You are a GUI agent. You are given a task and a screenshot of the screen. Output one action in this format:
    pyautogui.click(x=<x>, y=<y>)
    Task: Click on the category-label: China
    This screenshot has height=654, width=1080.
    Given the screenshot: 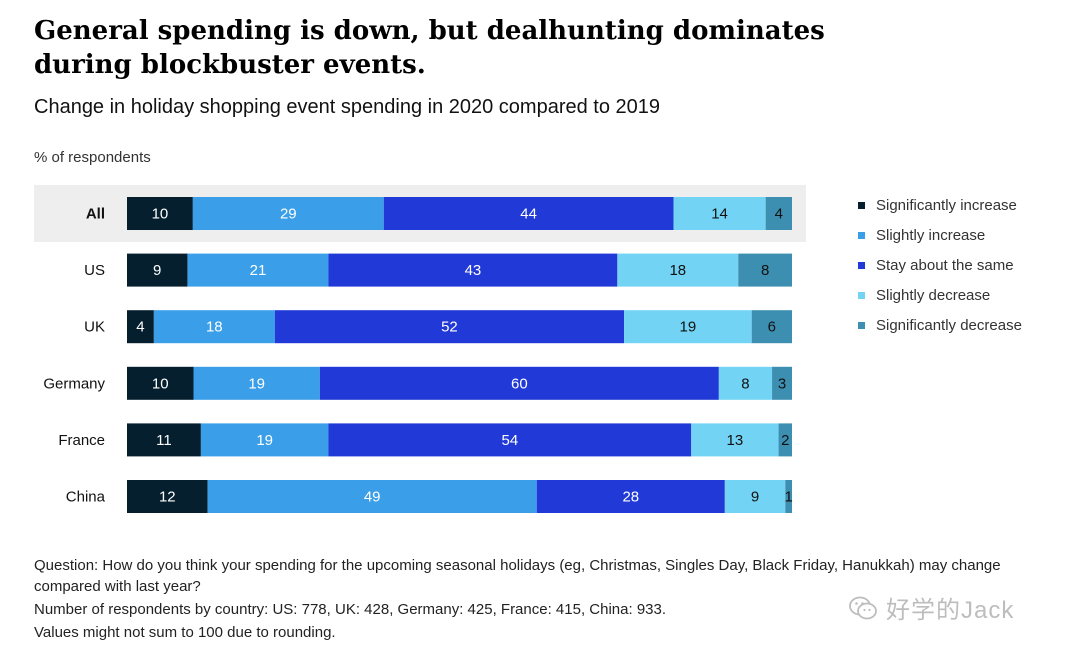 What is the action you would take?
    pyautogui.click(x=86, y=497)
    